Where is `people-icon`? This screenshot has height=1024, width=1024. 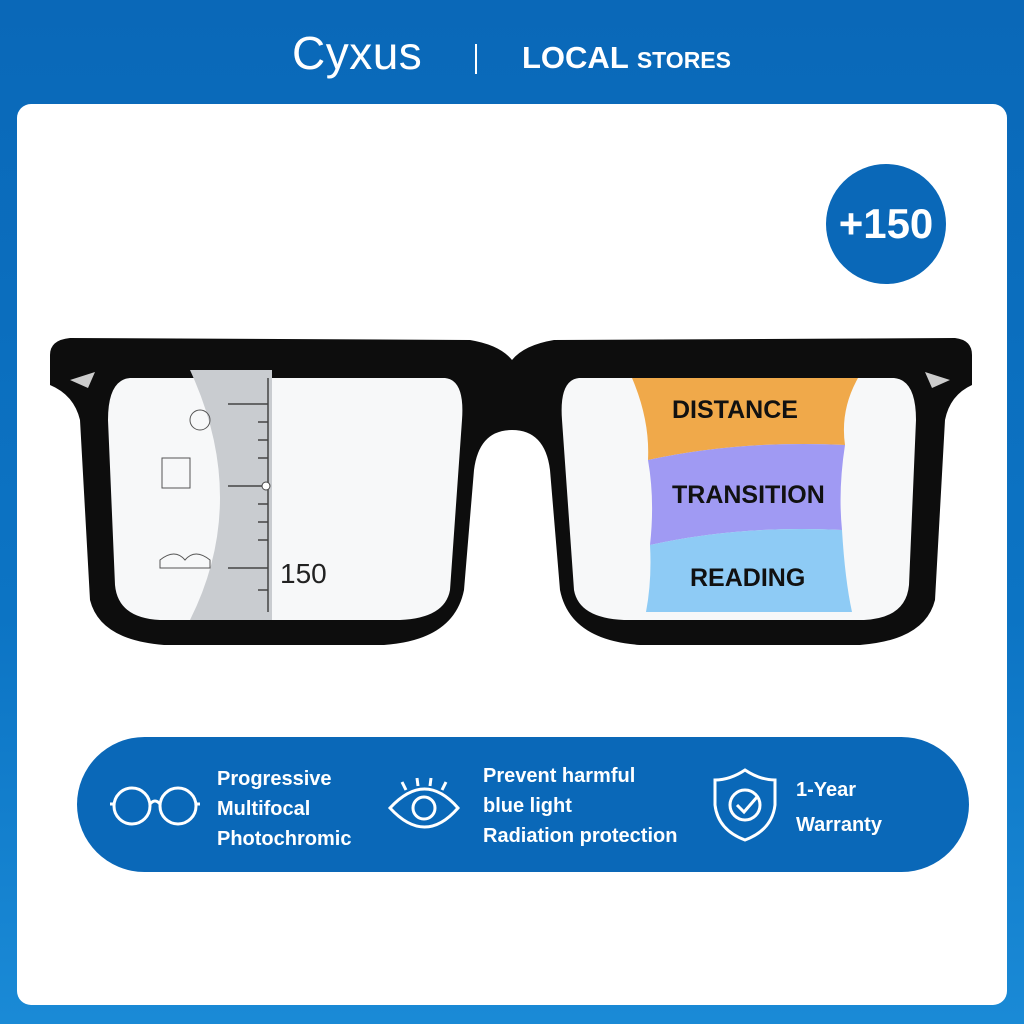 people-icon is located at coordinates (200, 420).